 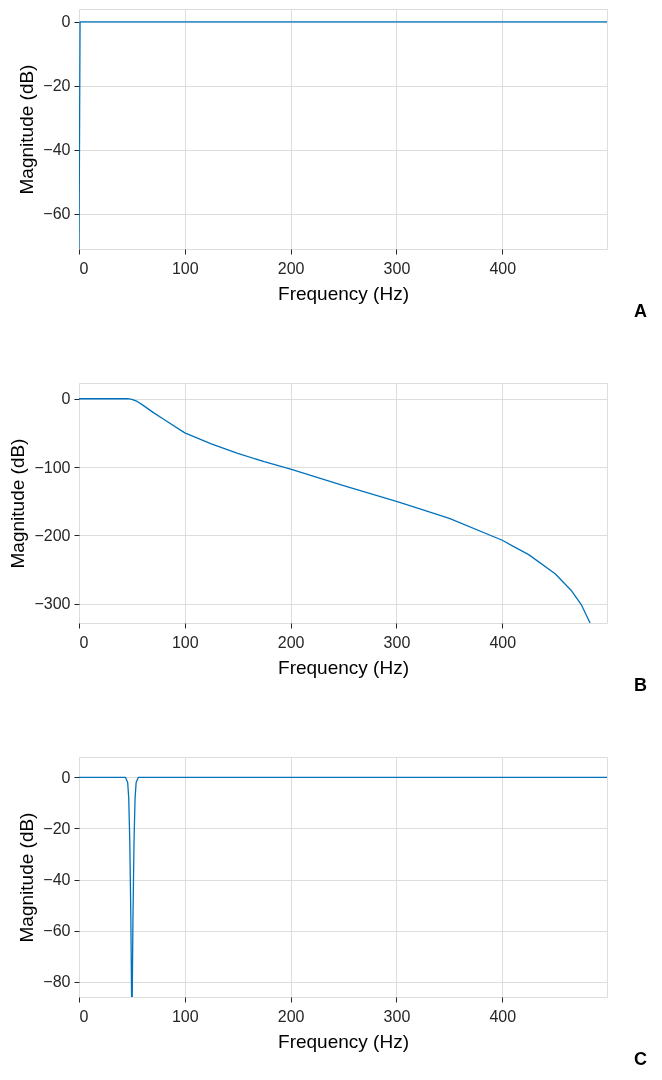 I want to click on y-tick-label: −100, so click(x=52, y=467).